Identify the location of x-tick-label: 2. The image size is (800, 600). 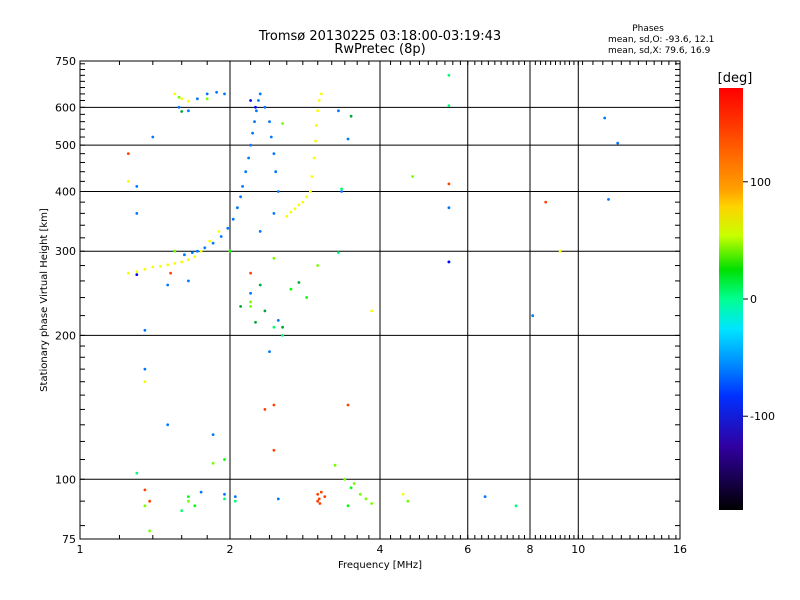
(230, 549).